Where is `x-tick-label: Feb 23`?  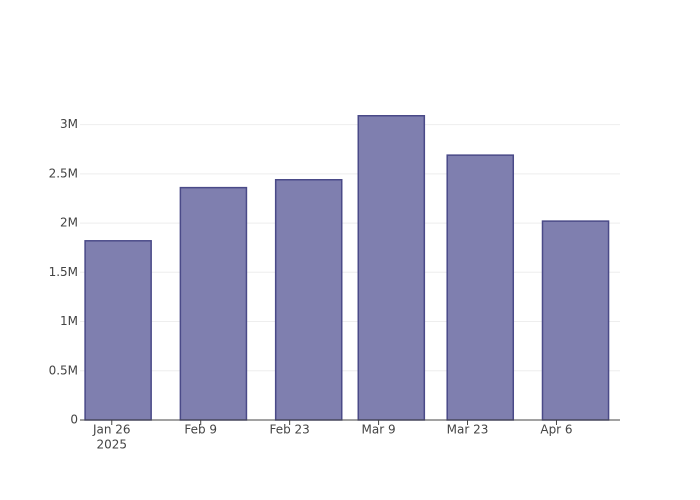 x-tick-label: Feb 23 is located at coordinates (289, 430).